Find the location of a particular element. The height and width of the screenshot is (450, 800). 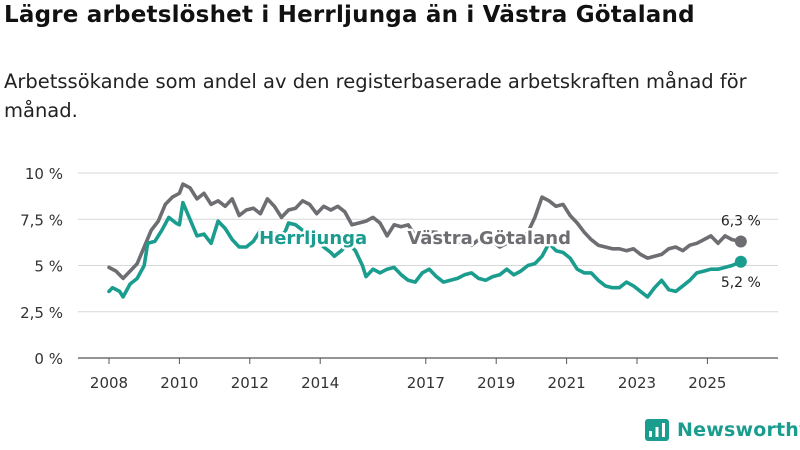

x-tick-label: 2014 is located at coordinates (320, 383).